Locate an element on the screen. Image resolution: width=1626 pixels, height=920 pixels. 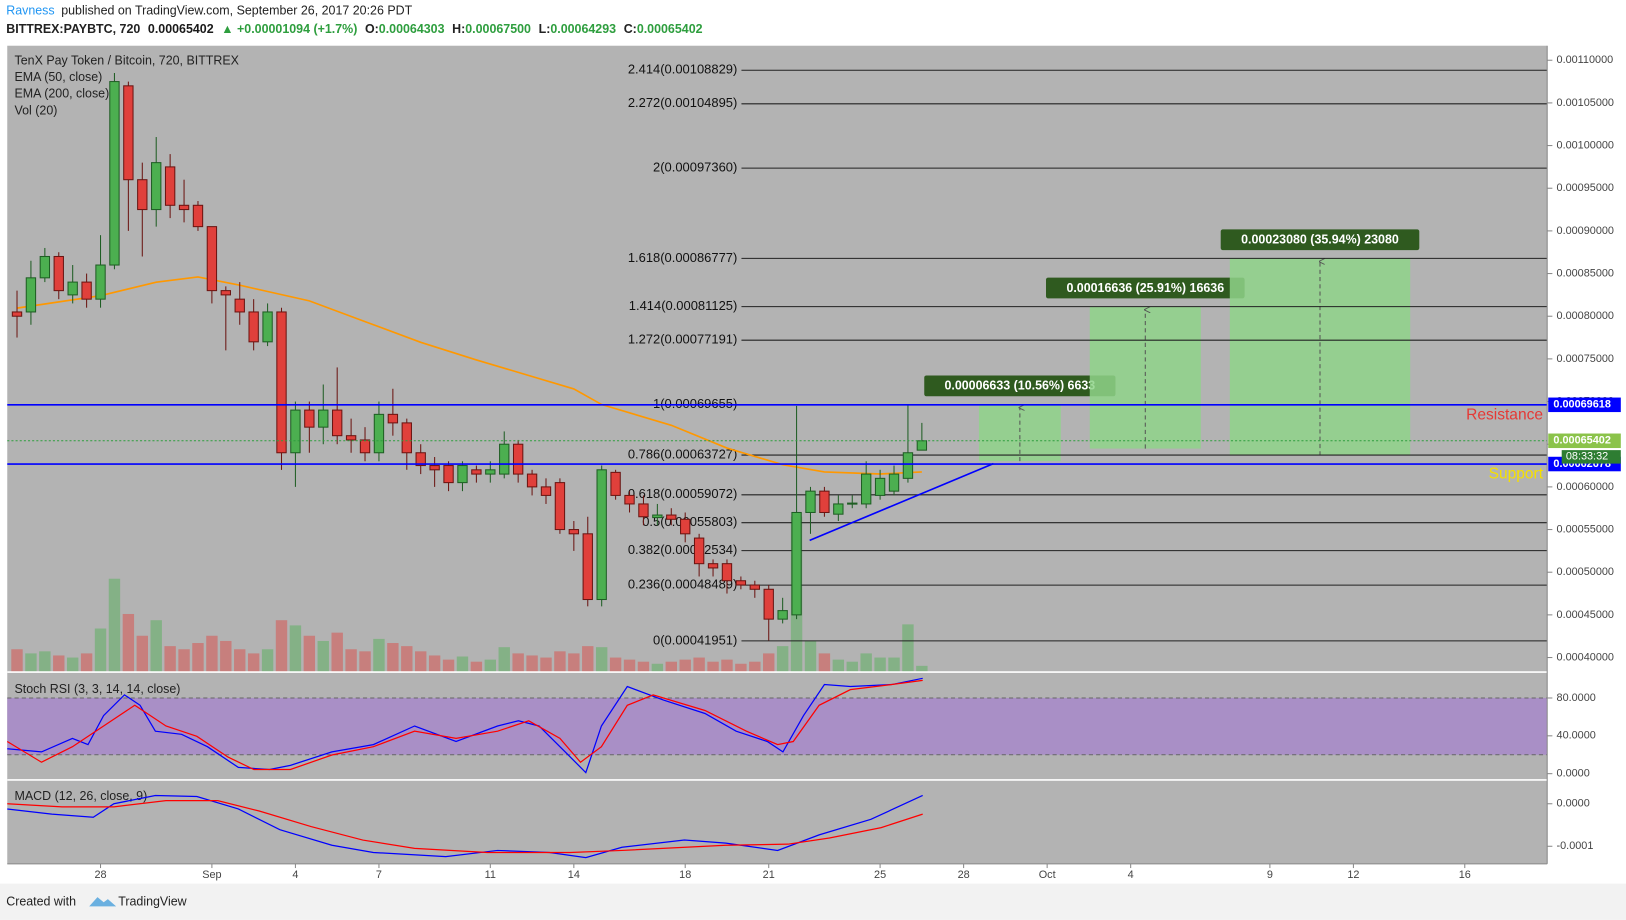
x-tick-label: 14 is located at coordinates (574, 875).